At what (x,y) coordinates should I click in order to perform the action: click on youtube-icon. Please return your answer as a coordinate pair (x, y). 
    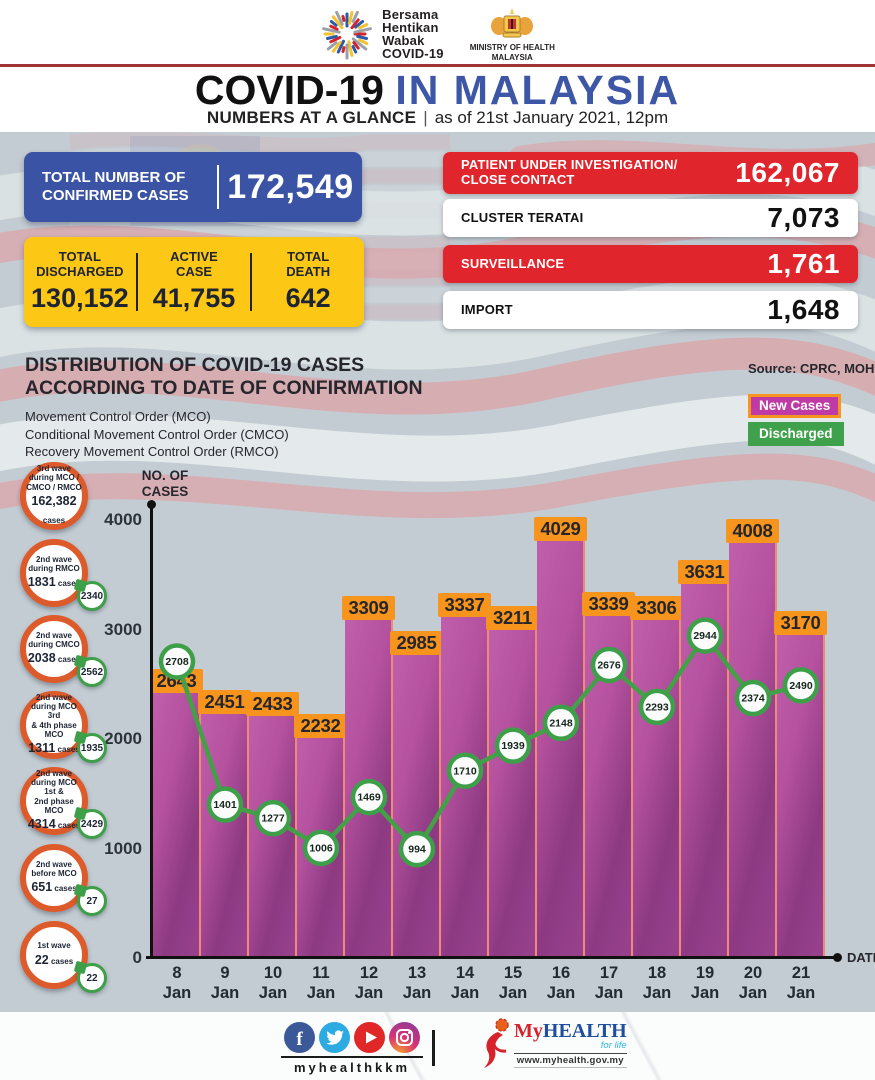
    Looking at the image, I should click on (369, 1037).